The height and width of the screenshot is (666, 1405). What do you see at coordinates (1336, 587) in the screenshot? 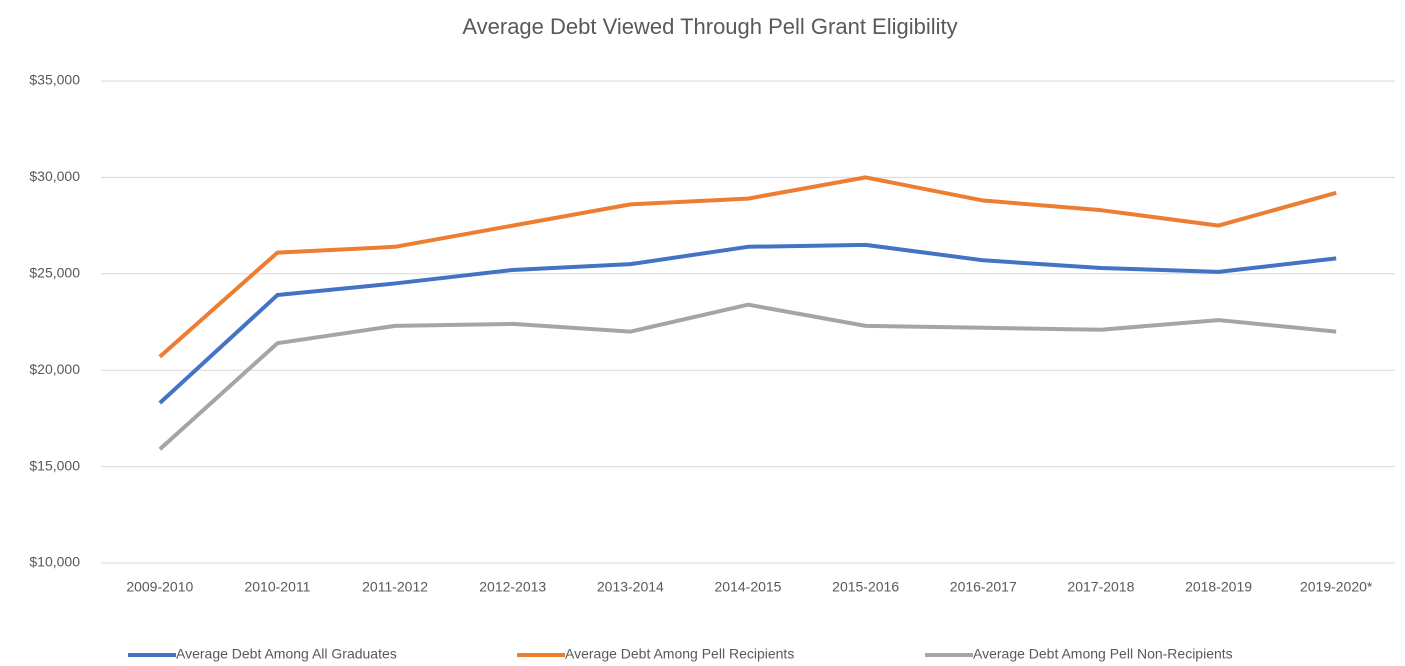
I see `x-tick-label: 2019-2020*` at bounding box center [1336, 587].